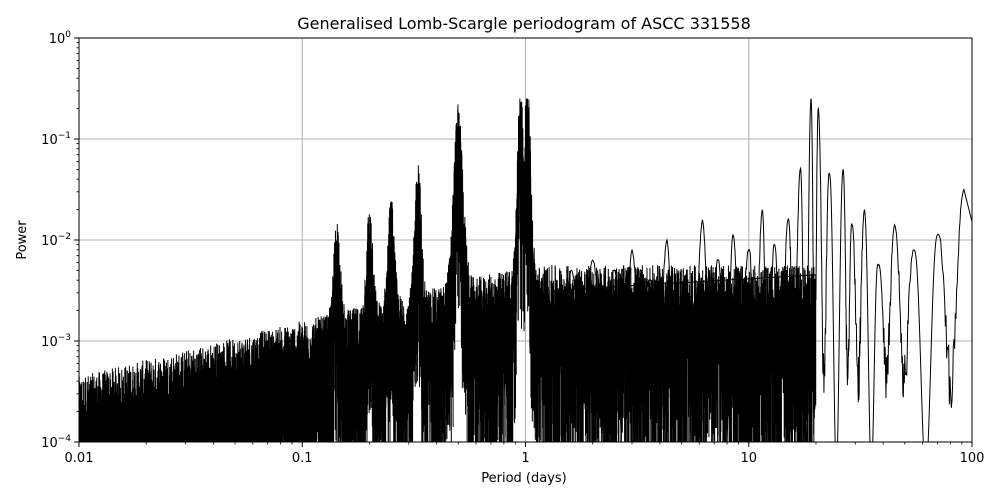  Describe the element at coordinates (79, 458) in the screenshot. I see `x-tick-label: 0.01` at that location.